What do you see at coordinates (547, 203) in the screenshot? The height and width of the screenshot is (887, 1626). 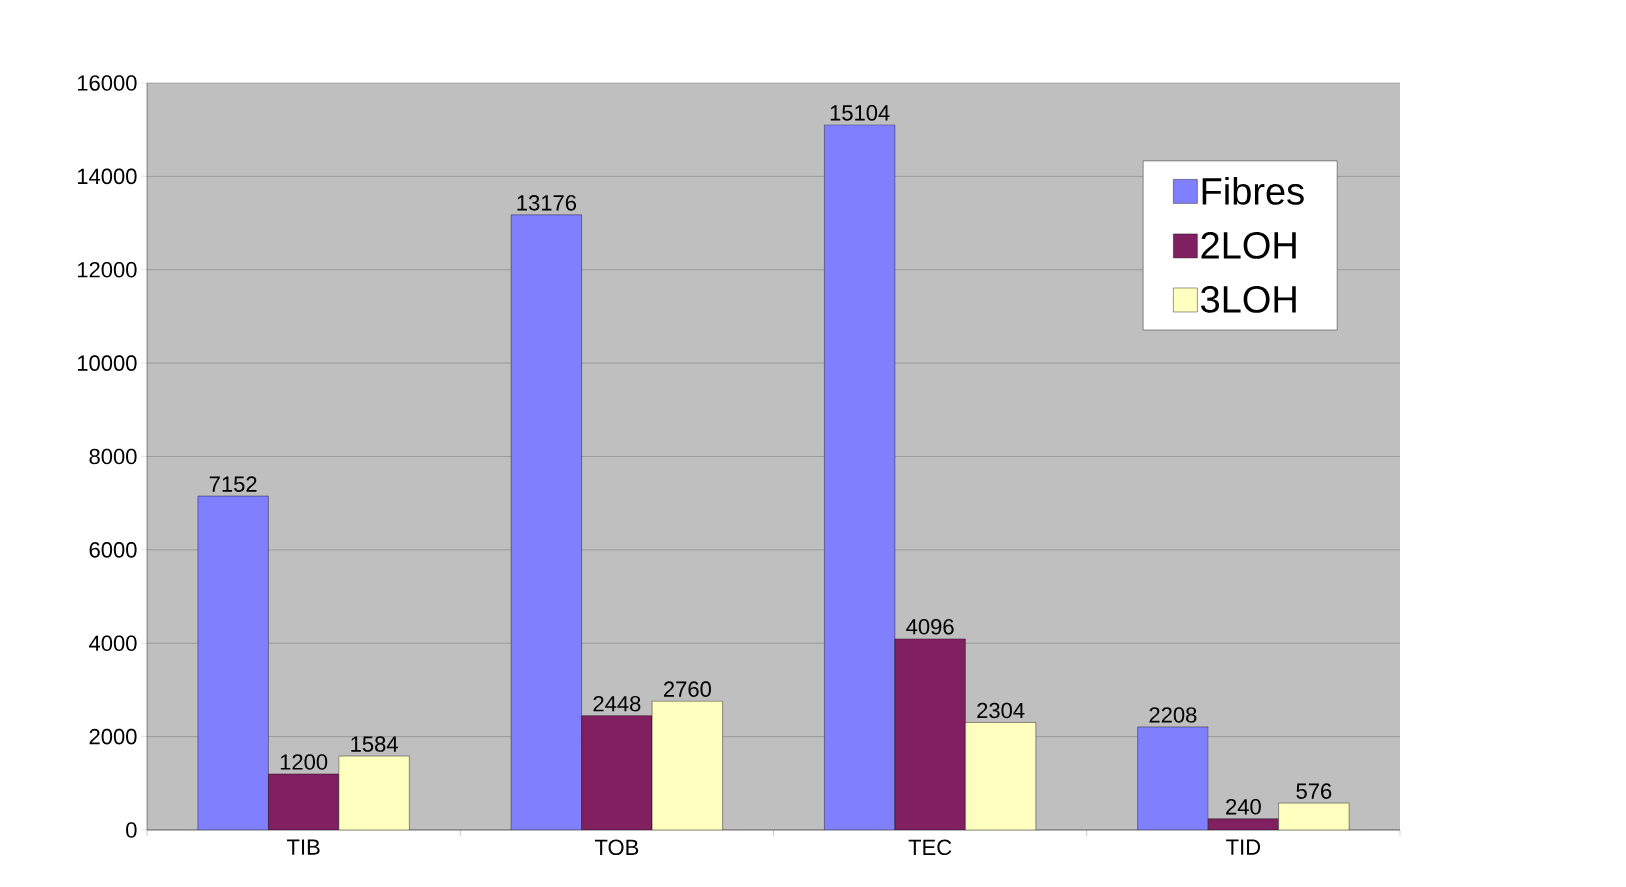 I see `data-label: 13176` at bounding box center [547, 203].